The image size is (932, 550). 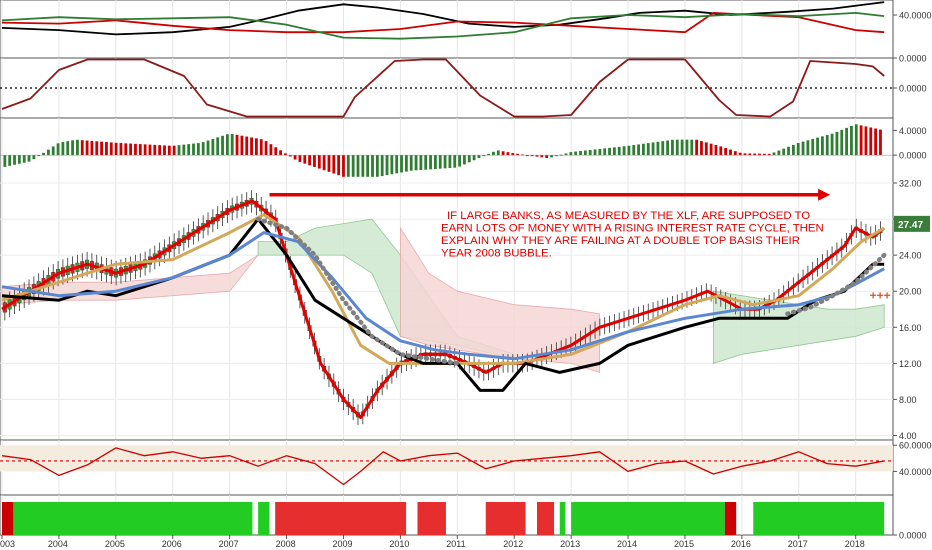 What do you see at coordinates (910, 256) in the screenshot?
I see `y-tick-label: 24.00` at bounding box center [910, 256].